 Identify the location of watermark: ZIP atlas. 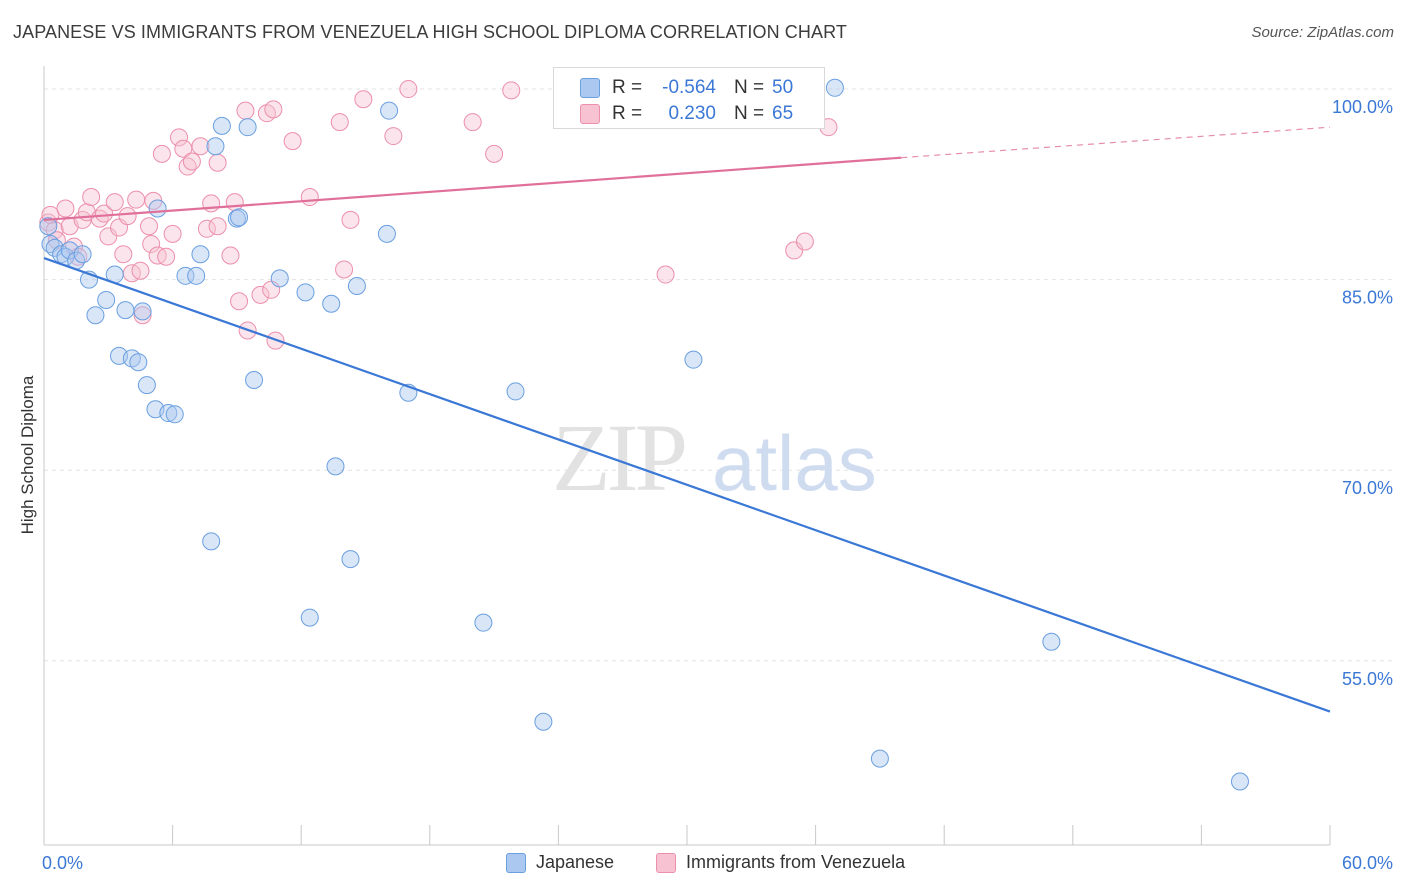
(714, 457).